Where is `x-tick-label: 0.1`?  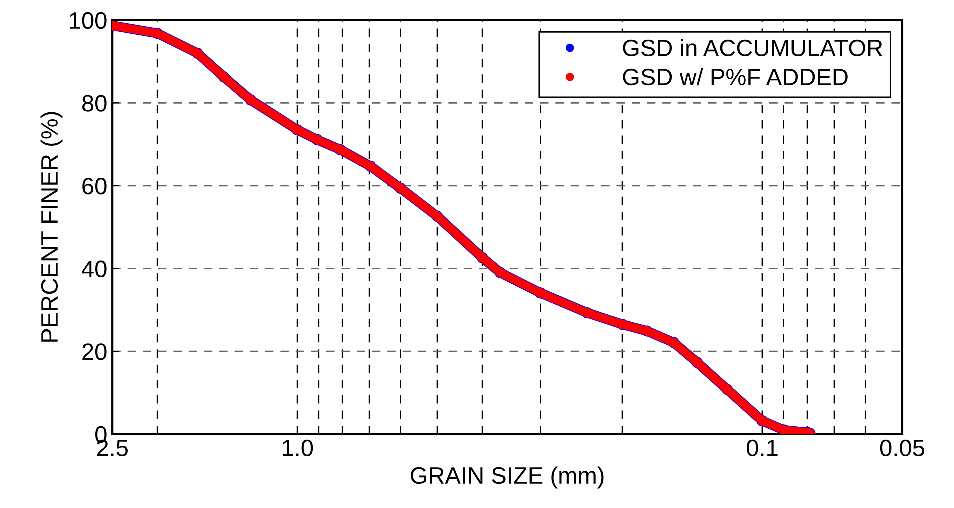
x-tick-label: 0.1 is located at coordinates (762, 448).